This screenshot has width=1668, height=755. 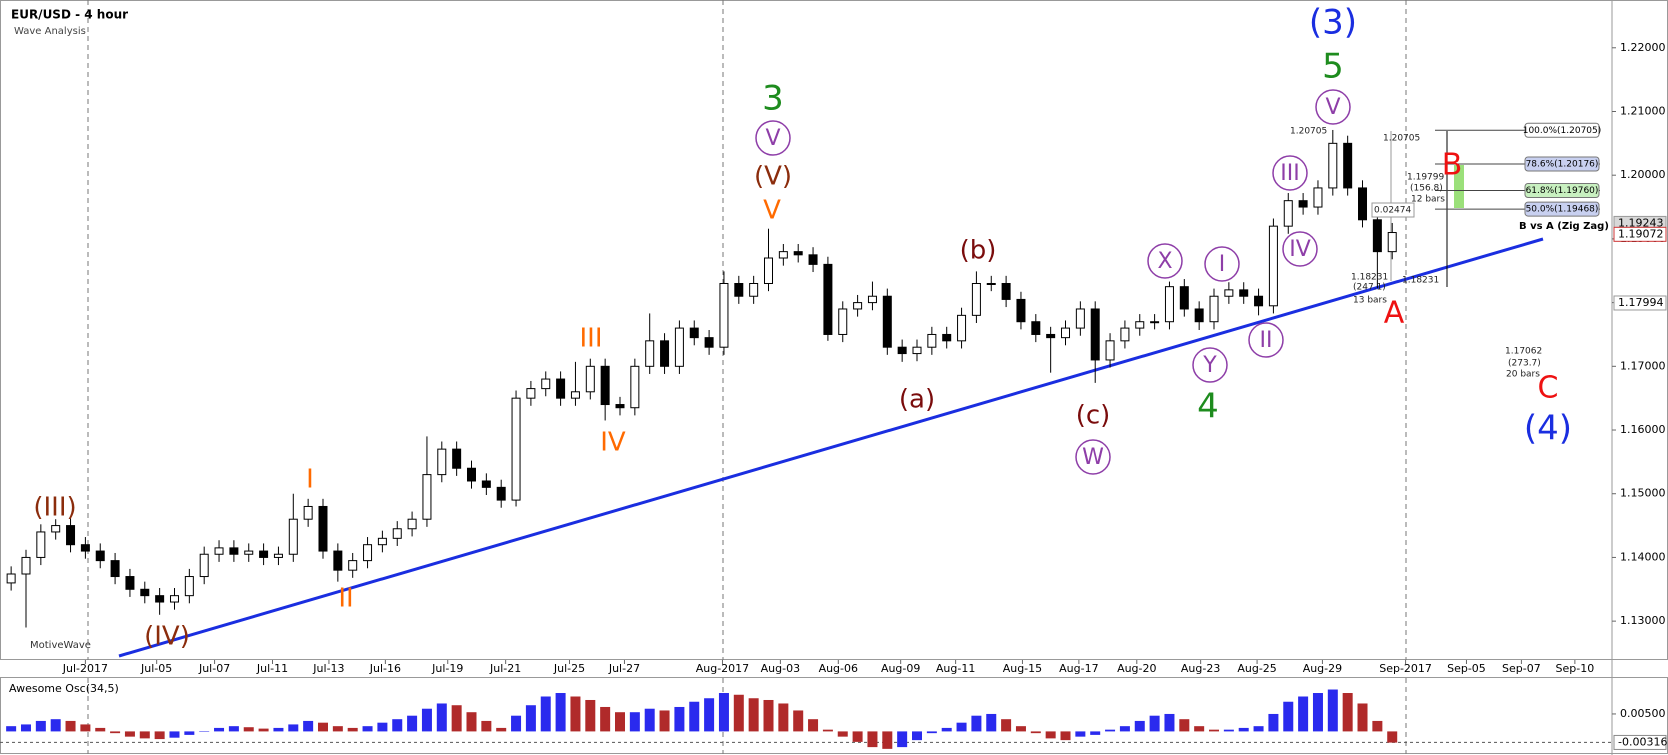 I want to click on watermark: MotiveWave, so click(x=60, y=645).